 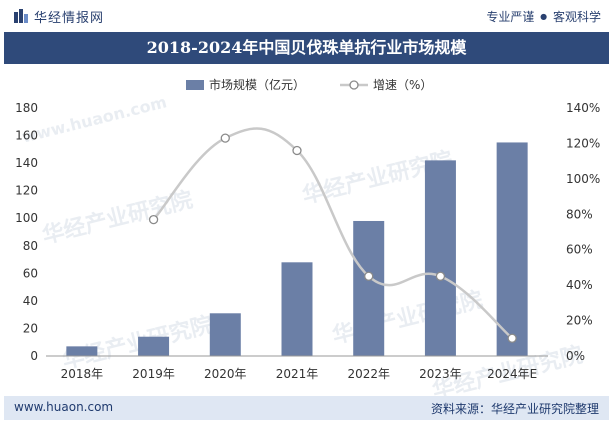 I want to click on footer-url: www.huaon.com, so click(x=64, y=407).